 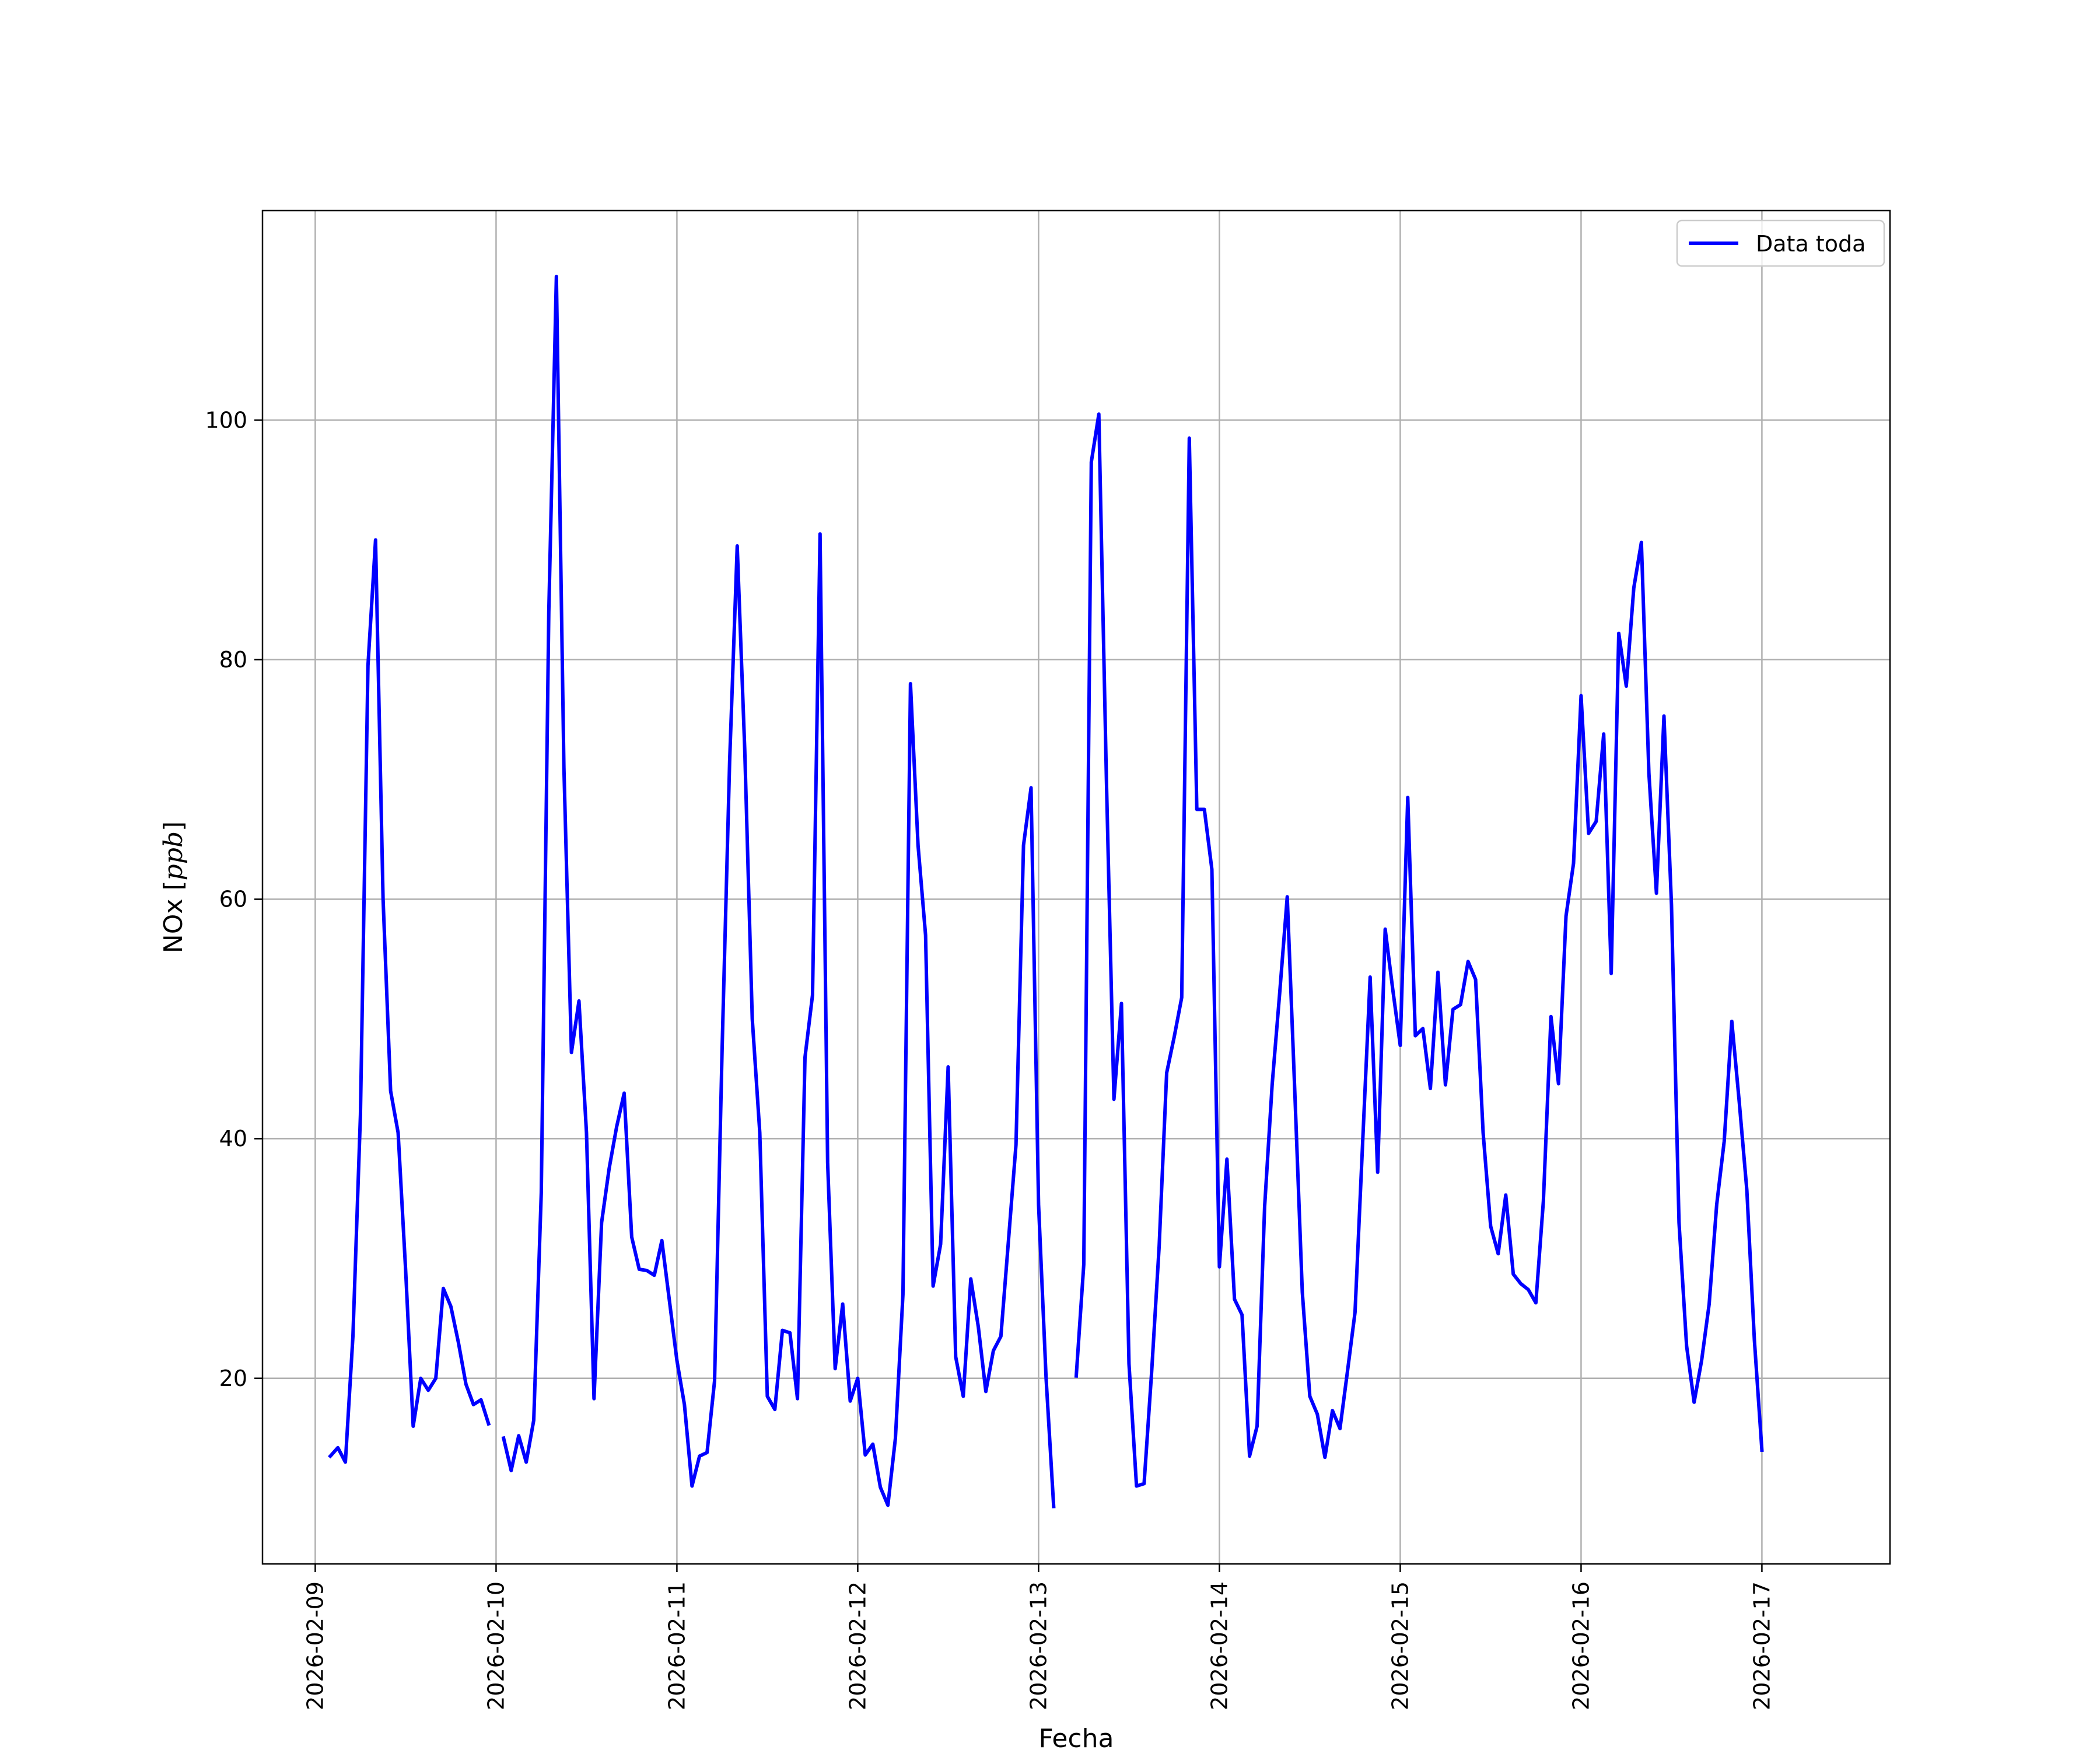 I want to click on y-tick-label: 60, so click(x=233, y=900).